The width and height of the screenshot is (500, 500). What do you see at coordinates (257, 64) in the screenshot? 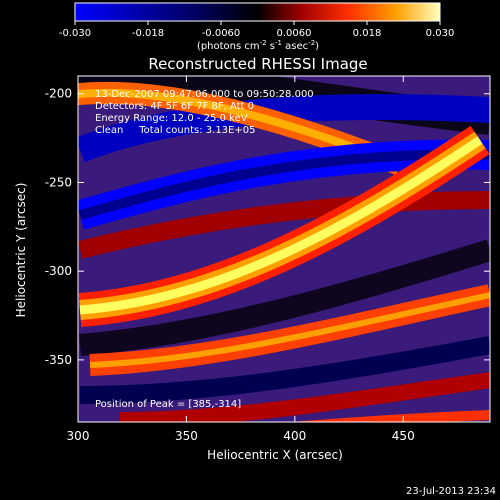
I see `chart-title: Reconstructed RHESSI Image` at bounding box center [257, 64].